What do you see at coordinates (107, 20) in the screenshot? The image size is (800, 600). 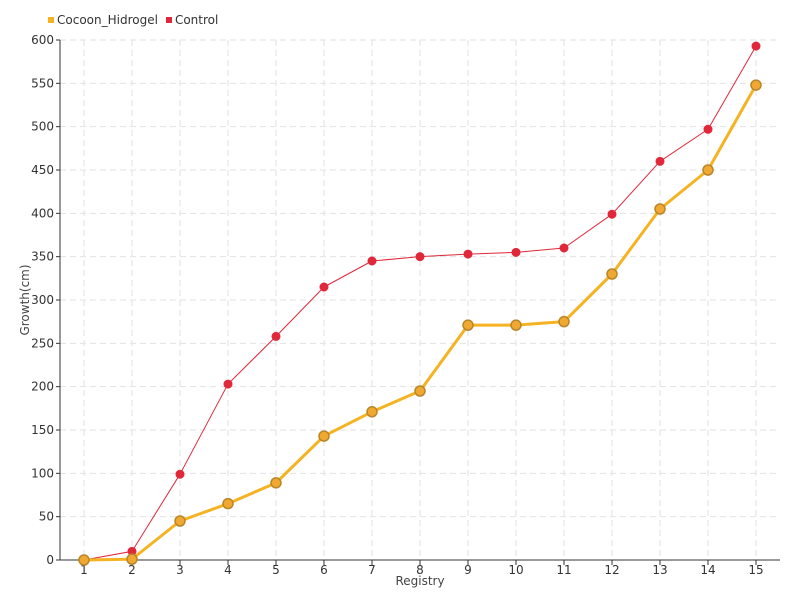 I see `legend-label-cocoon-hidrogel: Cocoon_Hidrogel` at bounding box center [107, 20].